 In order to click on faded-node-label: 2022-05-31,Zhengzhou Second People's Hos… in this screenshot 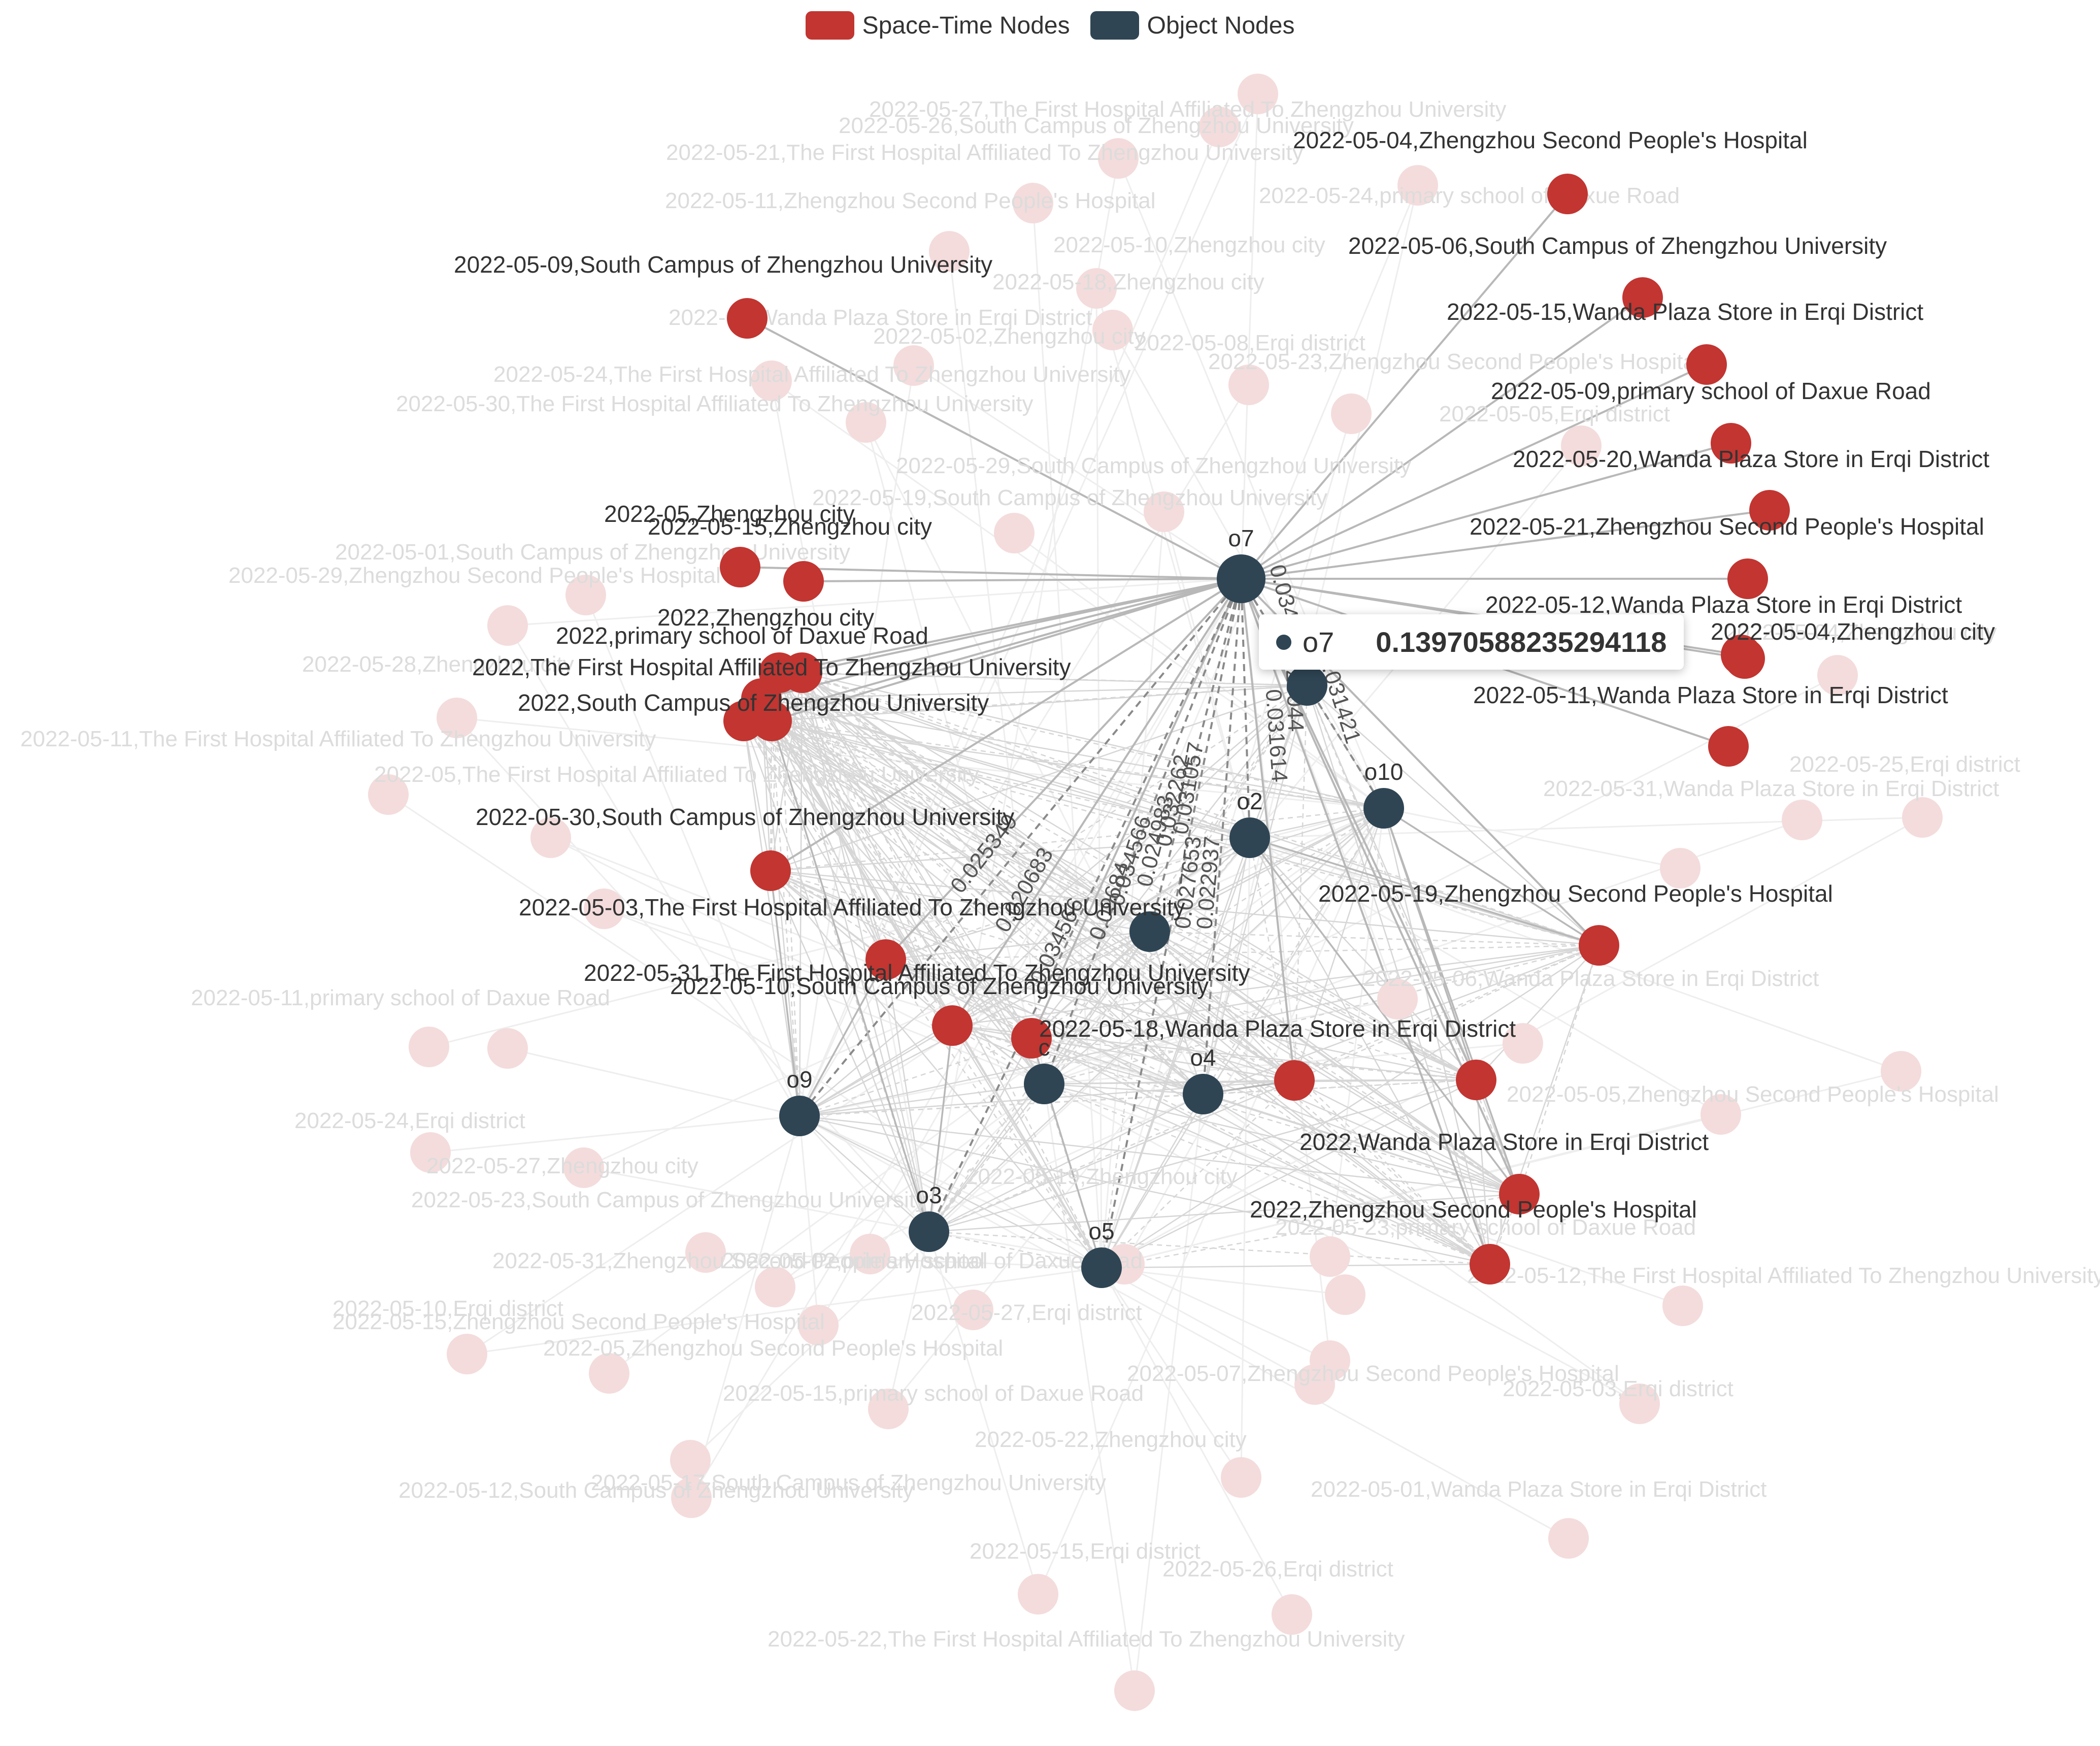, I will do `click(738, 1260)`.